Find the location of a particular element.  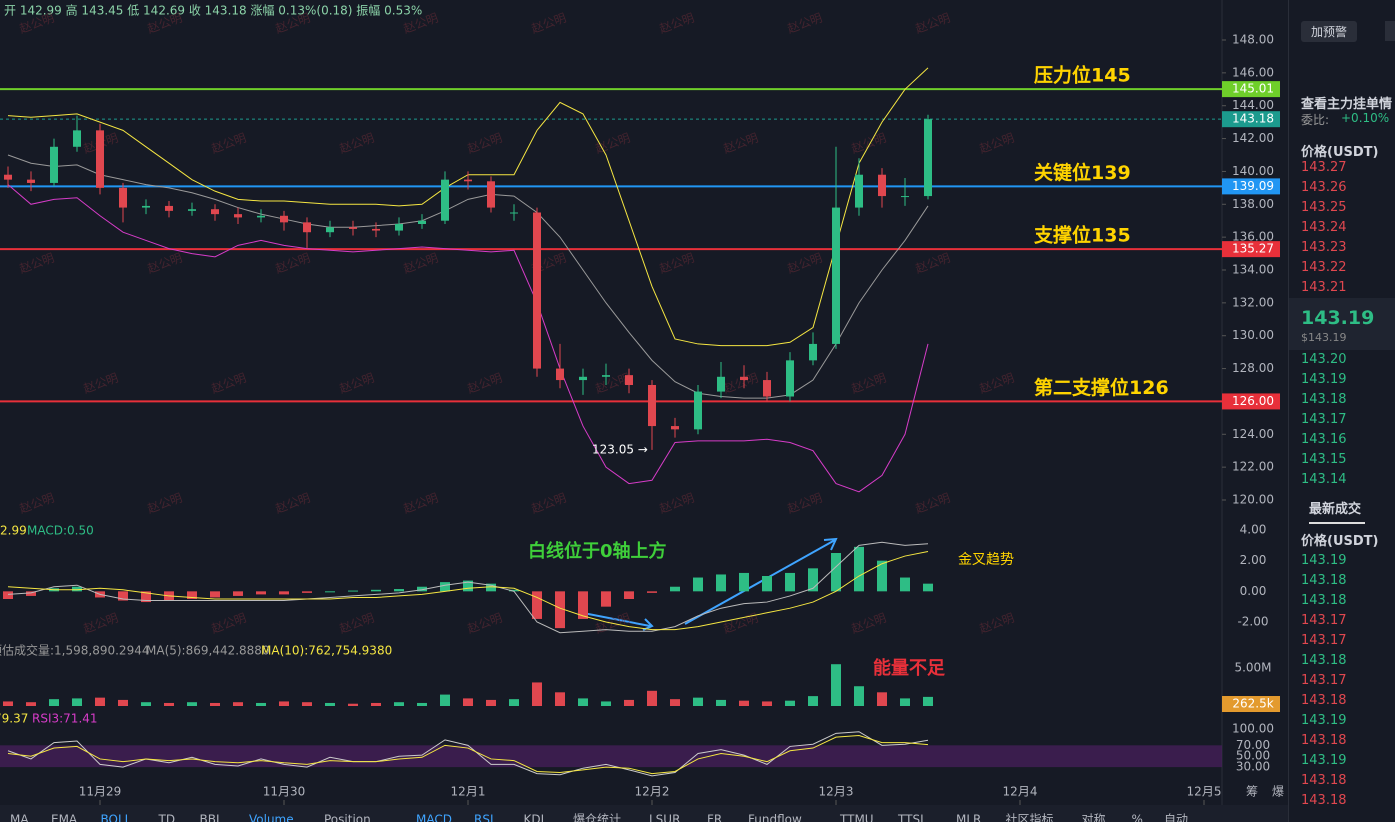

x-tick-label: 12月3 is located at coordinates (836, 792).